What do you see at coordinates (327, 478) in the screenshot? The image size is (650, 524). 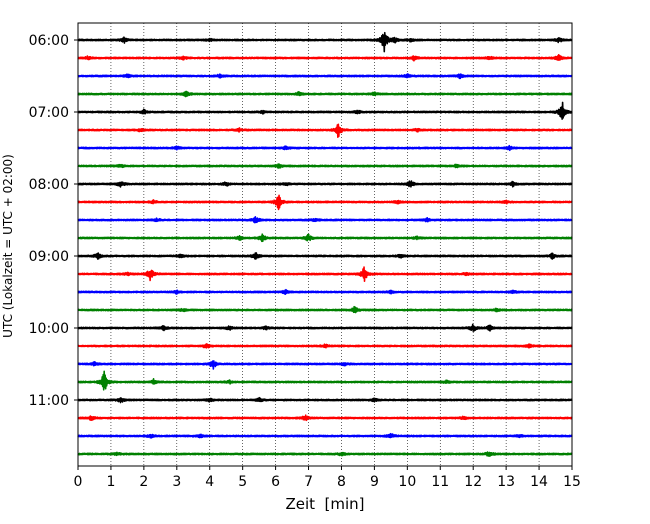 I see `x-axis: 0 1 2 3 4 5 6 7 8 9 10 11 12 13 14 15` at bounding box center [327, 478].